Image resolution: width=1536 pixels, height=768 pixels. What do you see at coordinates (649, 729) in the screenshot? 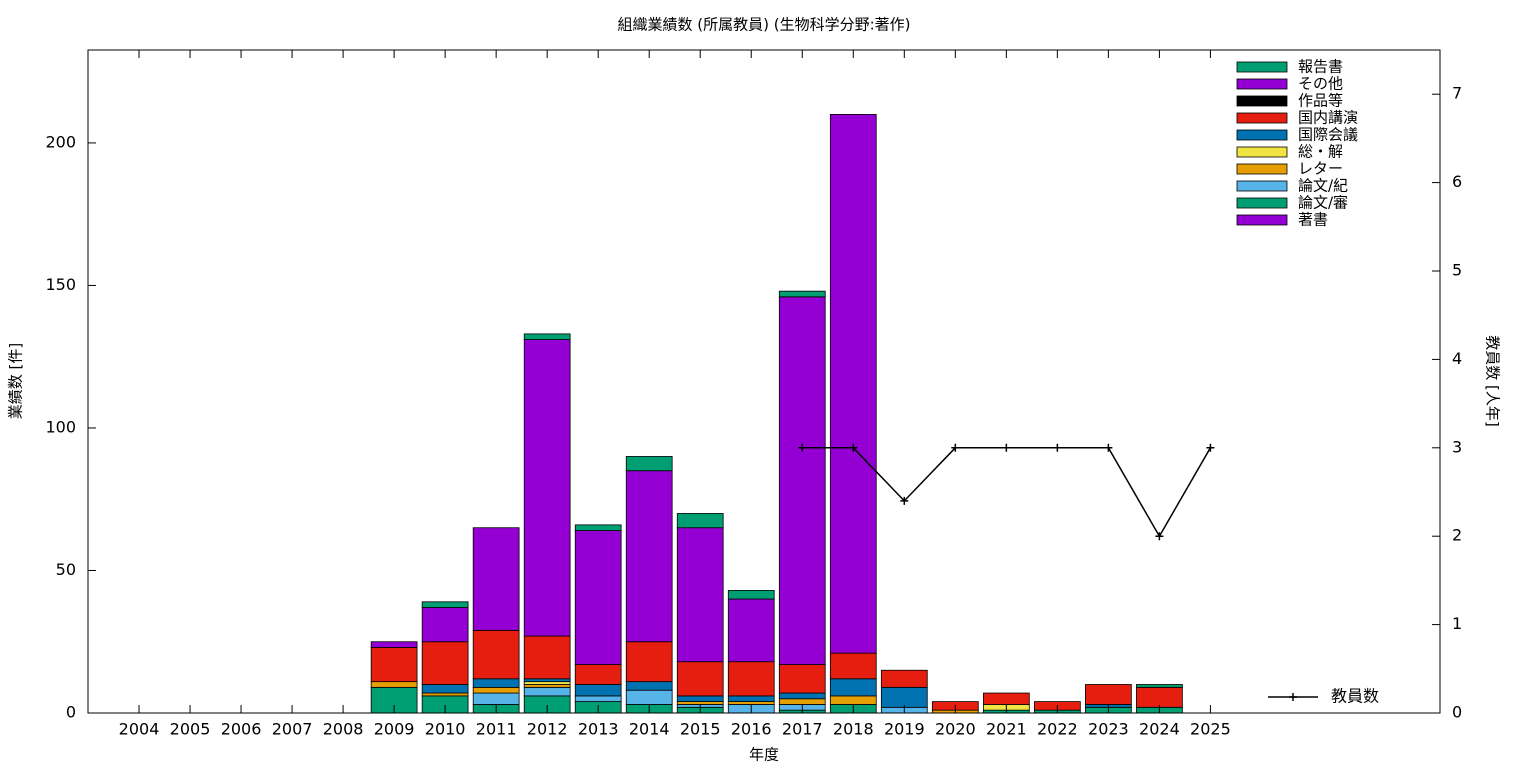
I see `x-tick-label: 2014` at bounding box center [649, 729].